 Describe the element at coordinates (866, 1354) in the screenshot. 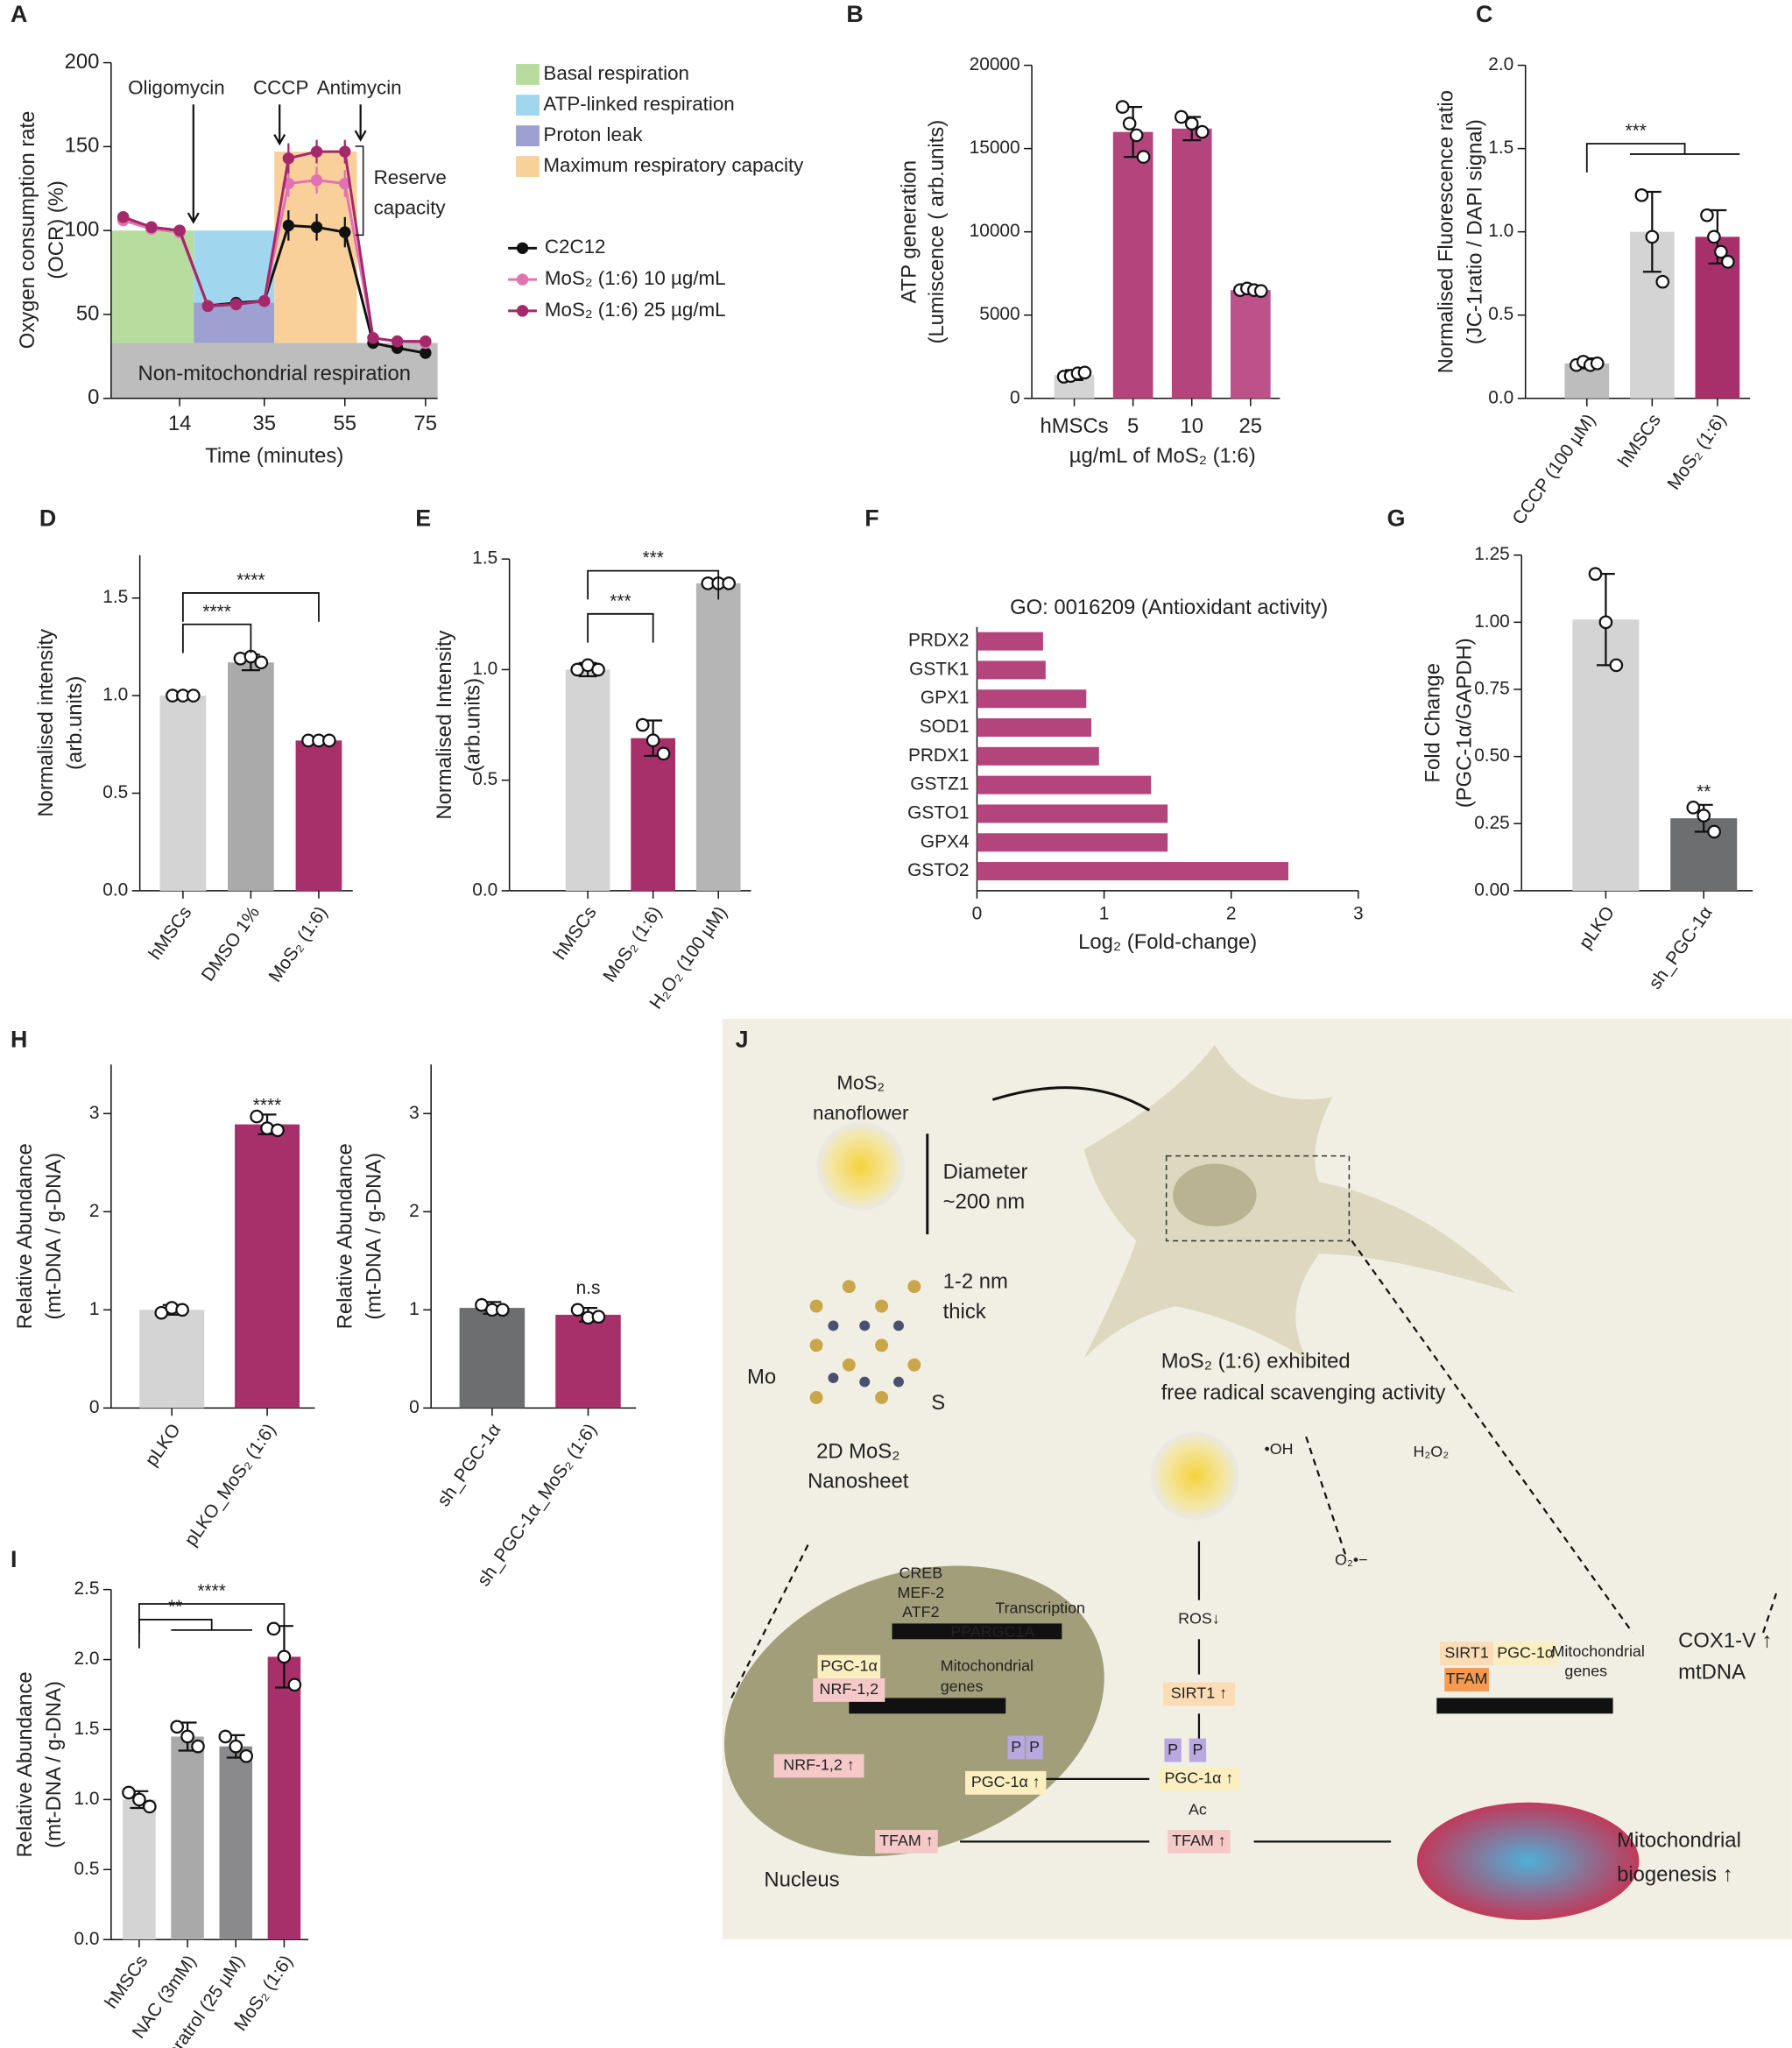

I see `nanosheet-mo` at that location.